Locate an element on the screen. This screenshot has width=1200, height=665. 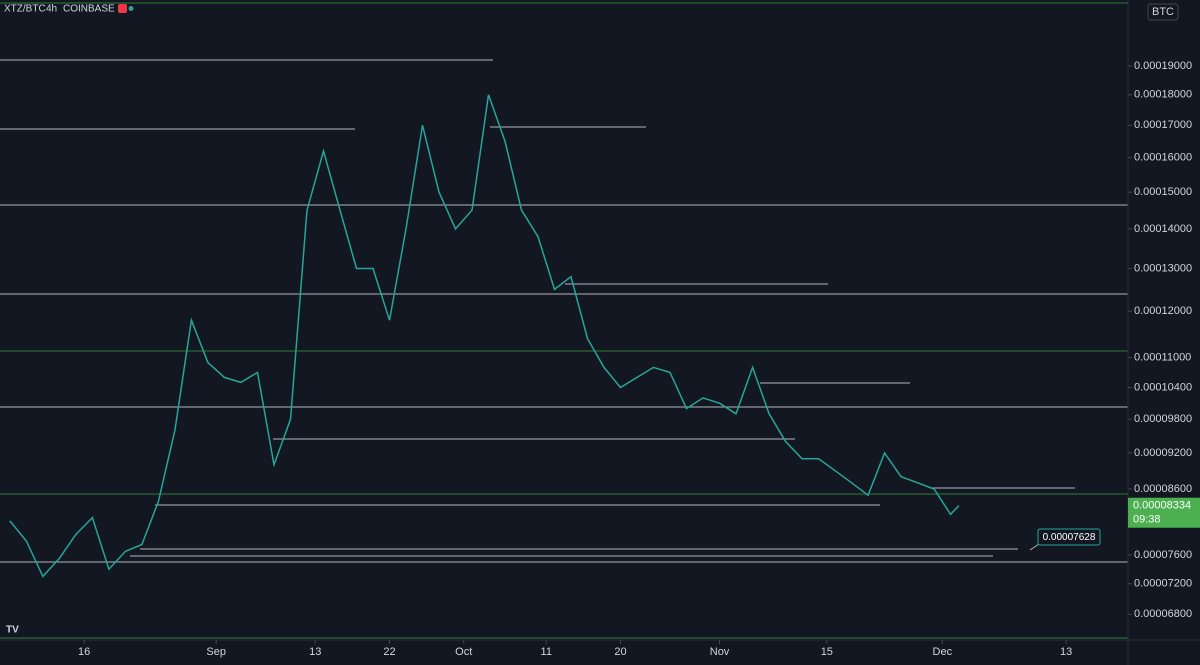
y-tick-label: 0.00006800 is located at coordinates (1163, 614).